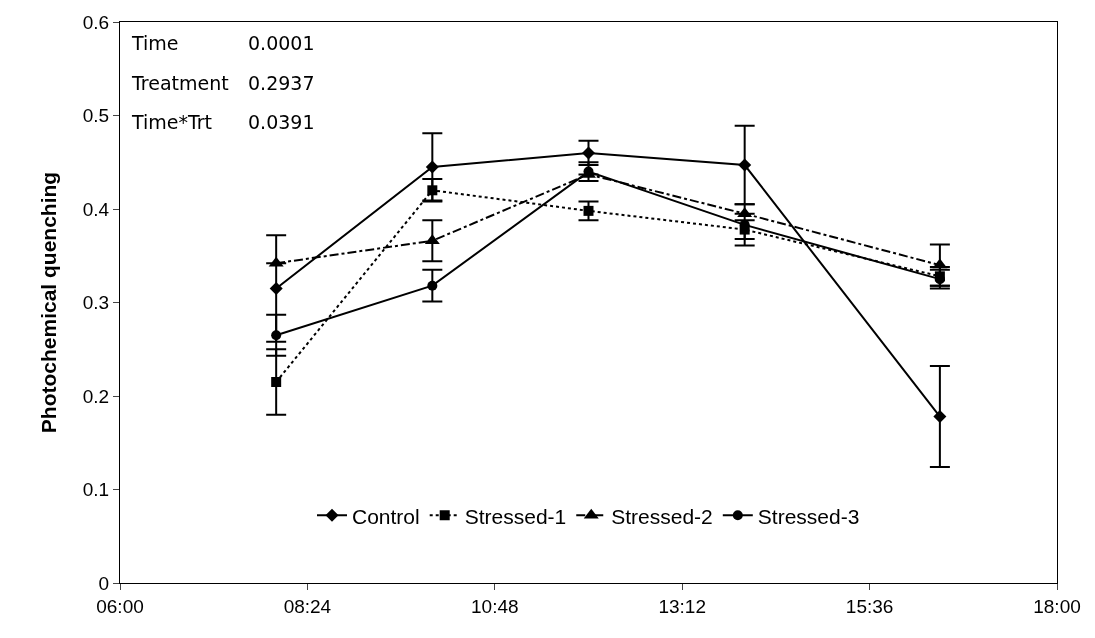  I want to click on legend-label: Stressed-2, so click(662, 516).